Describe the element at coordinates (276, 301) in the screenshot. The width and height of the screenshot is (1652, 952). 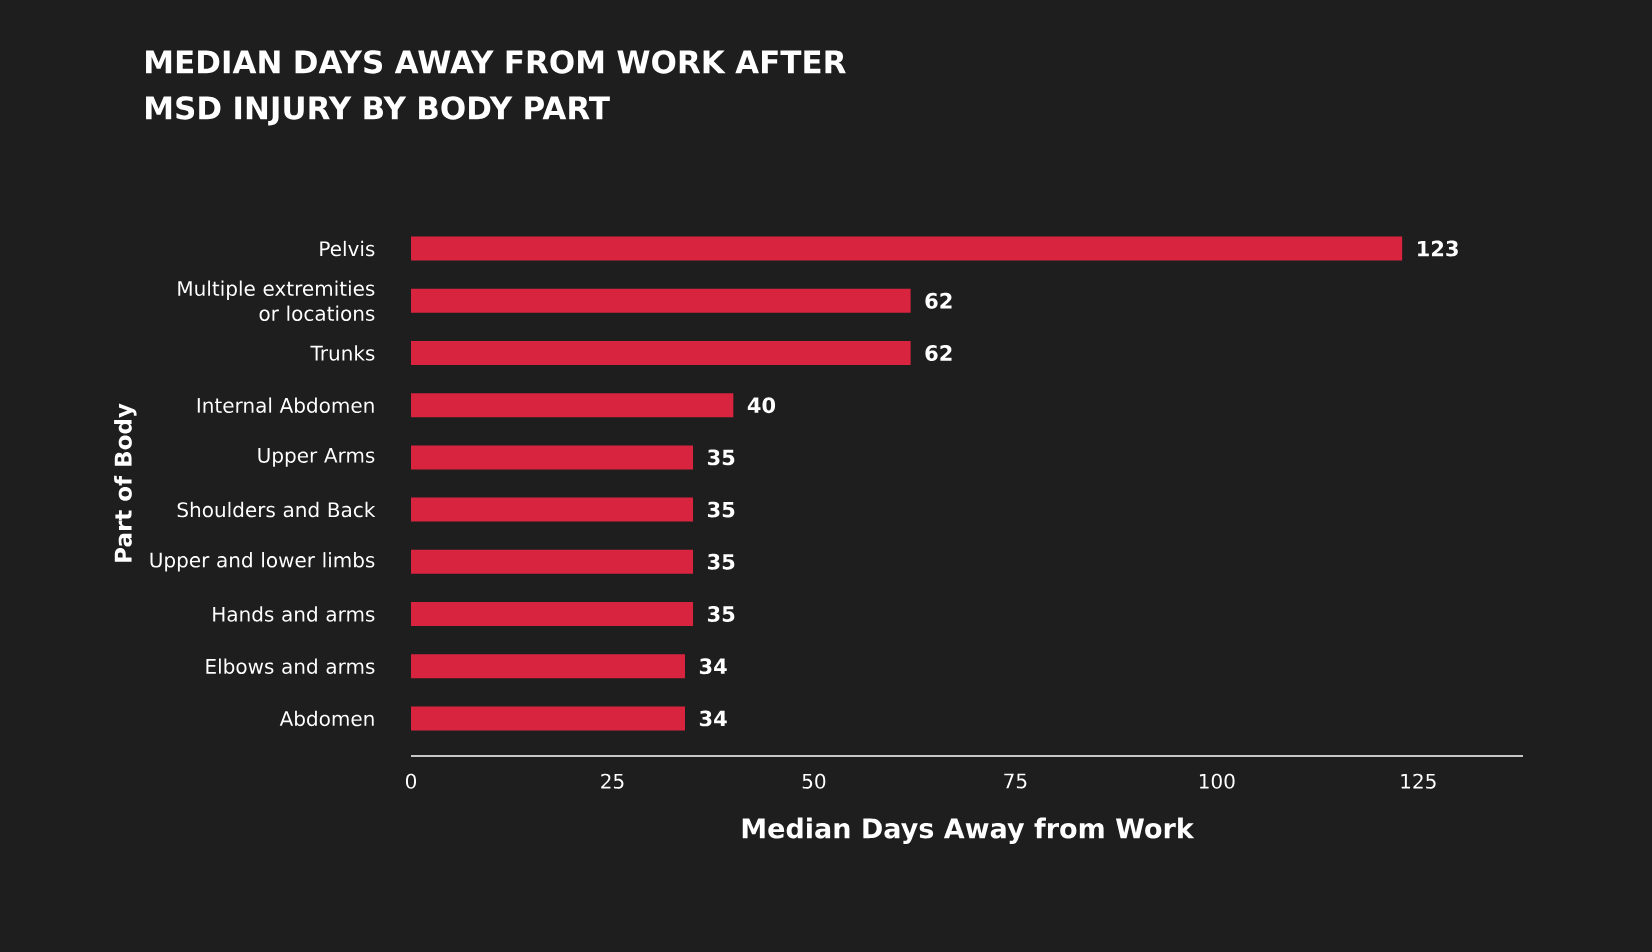
I see `y-tick-label: Multiple extremities or locations` at that location.